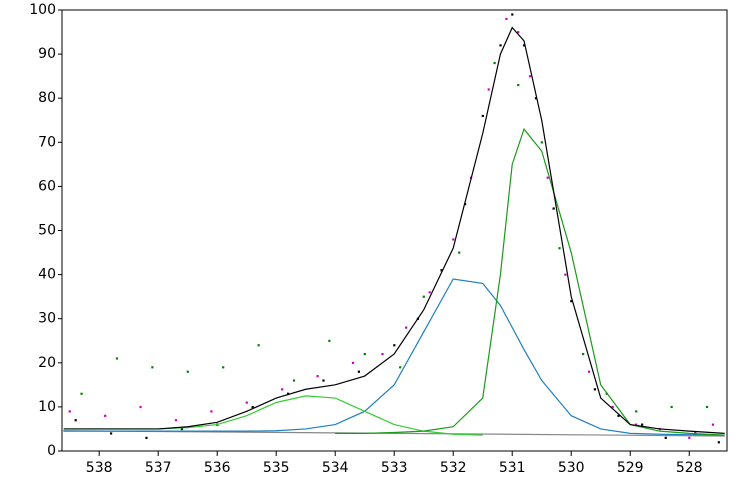 This screenshot has width=736, height=479. Describe the element at coordinates (47, 54) in the screenshot. I see `y-tick-label: 90` at that location.